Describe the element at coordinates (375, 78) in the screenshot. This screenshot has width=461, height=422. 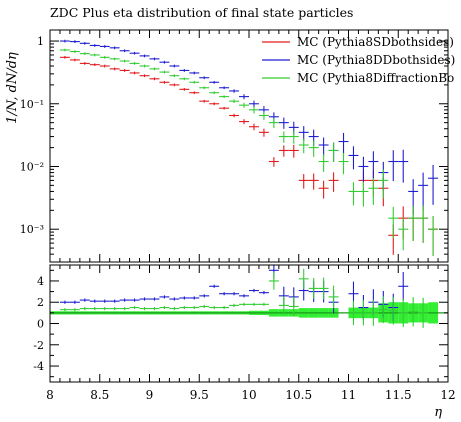
I see `legend-label-3: MC (Pythia8DiffractionBo` at that location.